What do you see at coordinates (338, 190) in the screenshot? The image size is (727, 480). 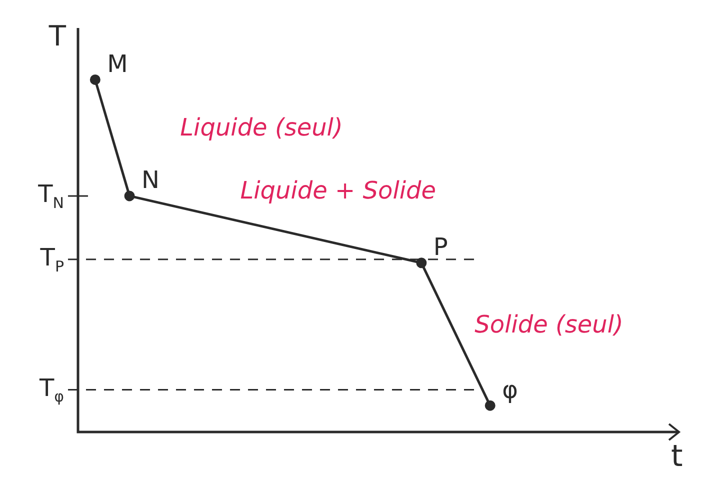 I see `annotation: Liquide + Solide` at bounding box center [338, 190].